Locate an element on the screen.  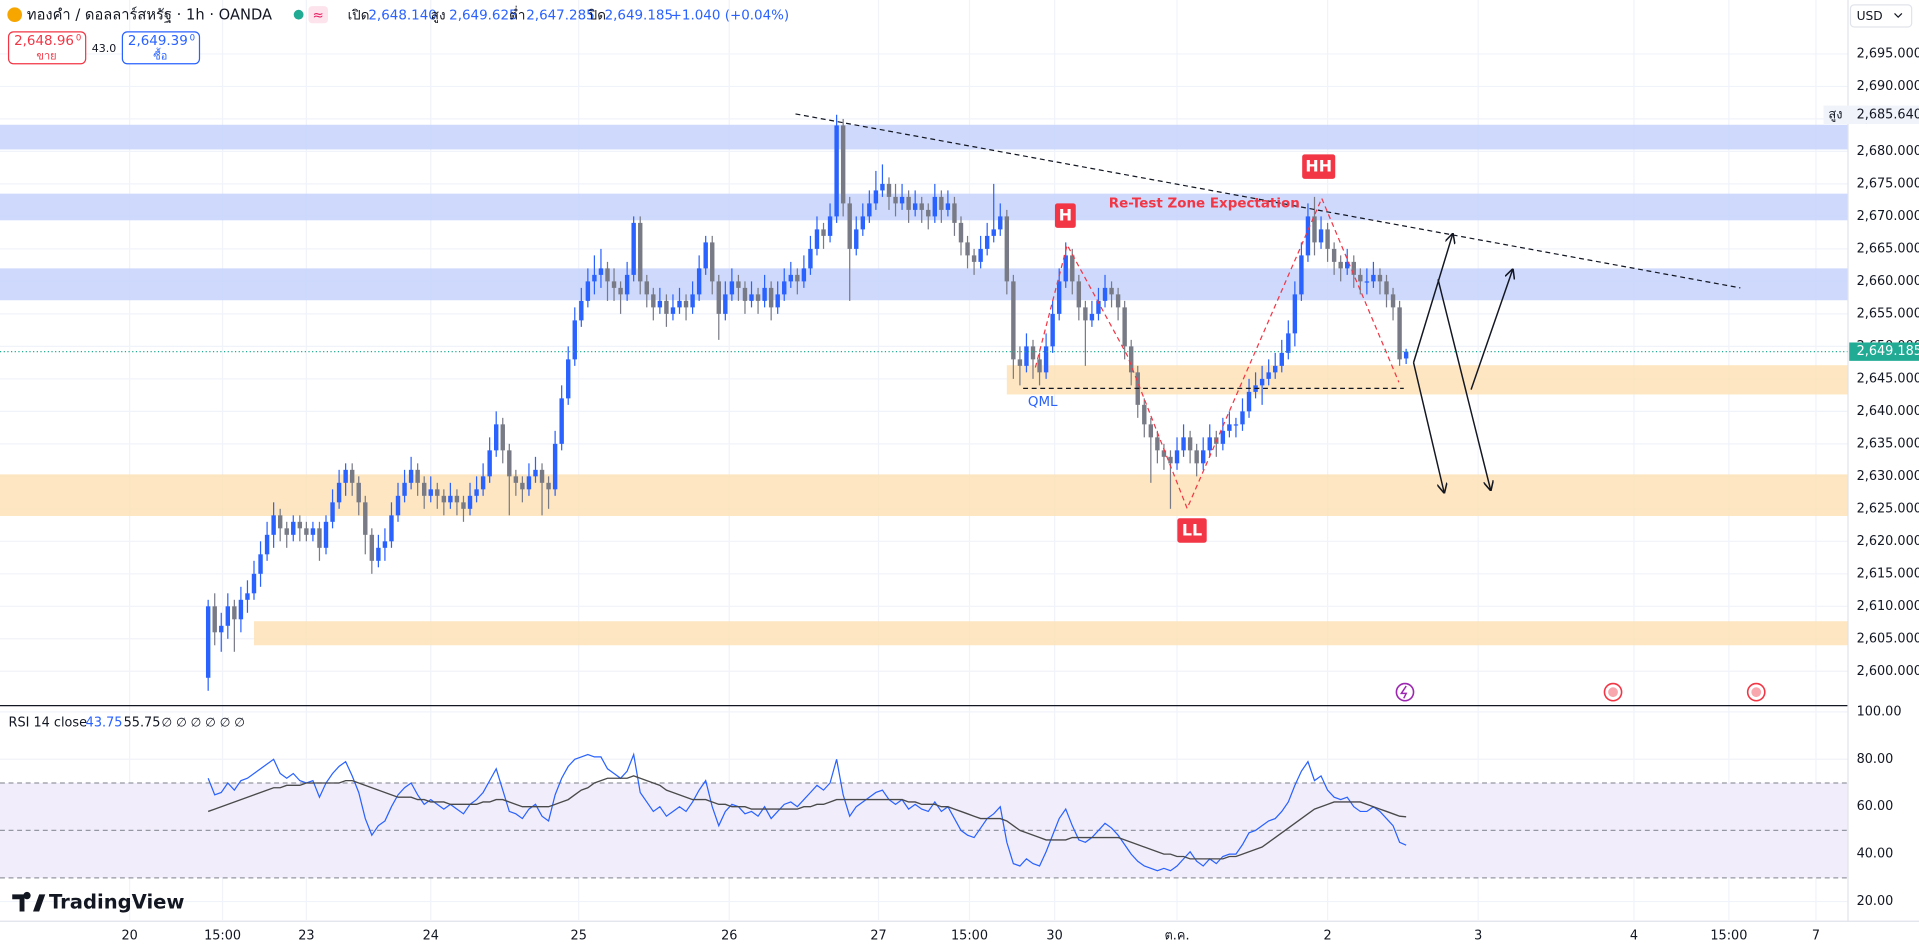
label-box is located at coordinates (1065, 215).